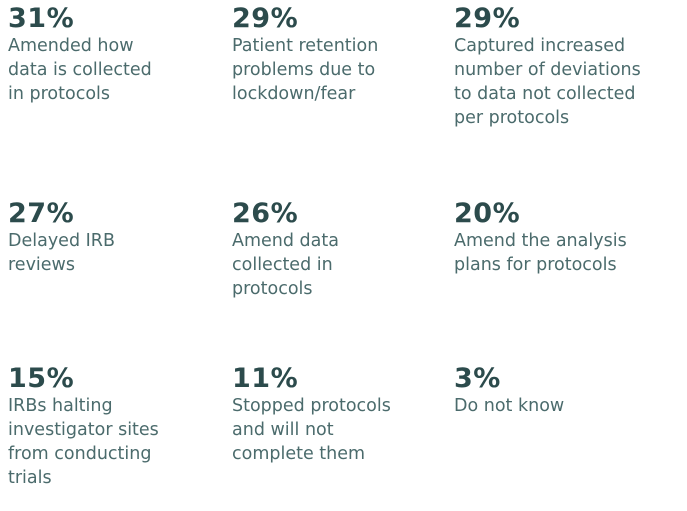 This screenshot has height=511, width=687. What do you see at coordinates (30, 478) in the screenshot?
I see `stat-description: trials` at bounding box center [30, 478].